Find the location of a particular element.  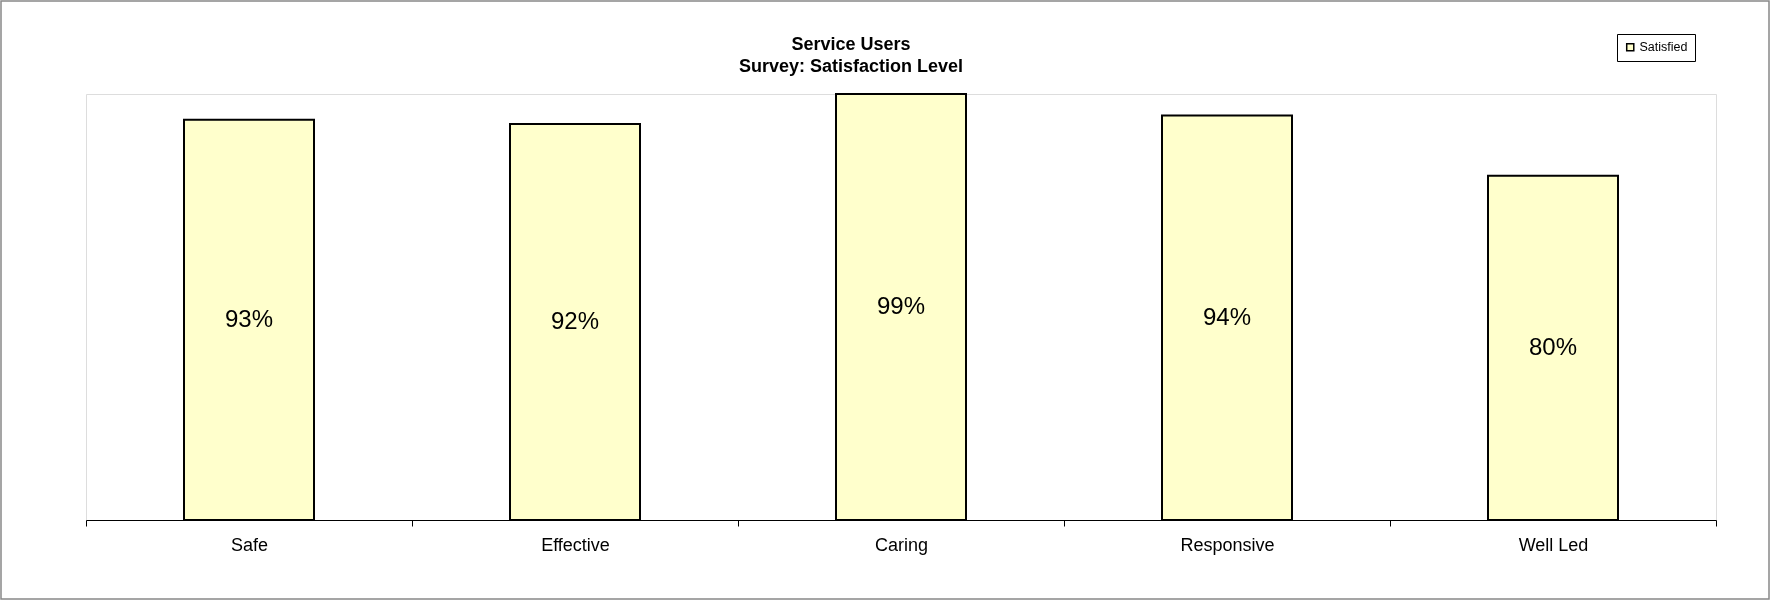

chart-title: Service Users is located at coordinates (851, 44).